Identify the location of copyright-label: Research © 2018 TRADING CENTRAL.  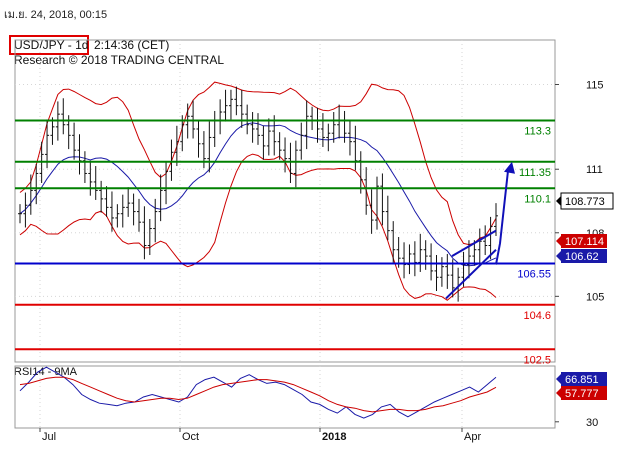
(119, 60).